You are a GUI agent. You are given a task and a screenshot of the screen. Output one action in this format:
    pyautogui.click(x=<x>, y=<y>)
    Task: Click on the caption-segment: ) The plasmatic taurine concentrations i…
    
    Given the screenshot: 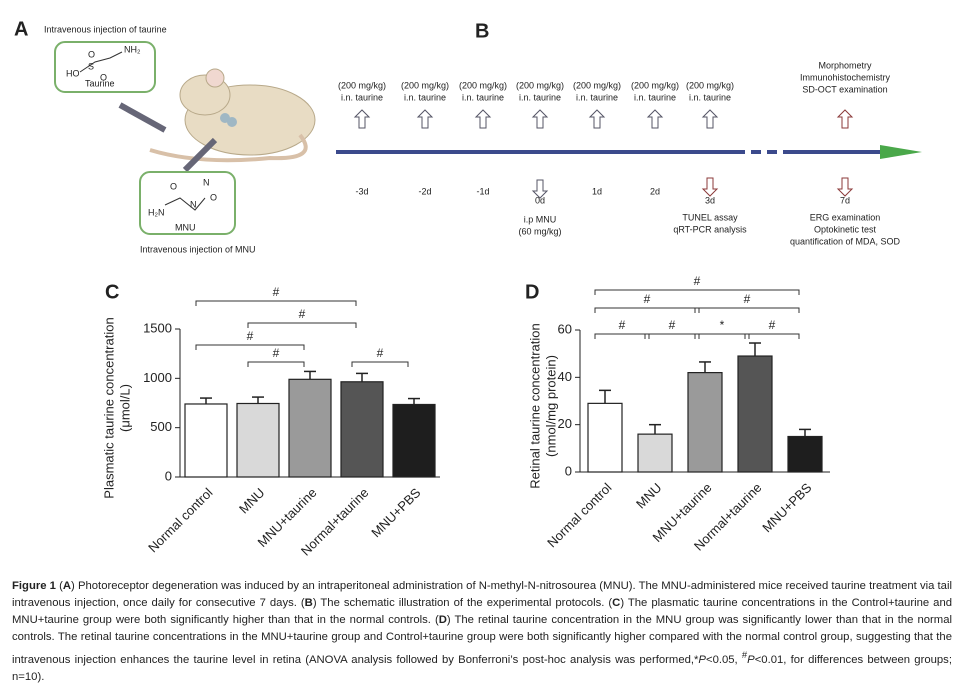 What is the action you would take?
    pyautogui.click(x=482, y=611)
    